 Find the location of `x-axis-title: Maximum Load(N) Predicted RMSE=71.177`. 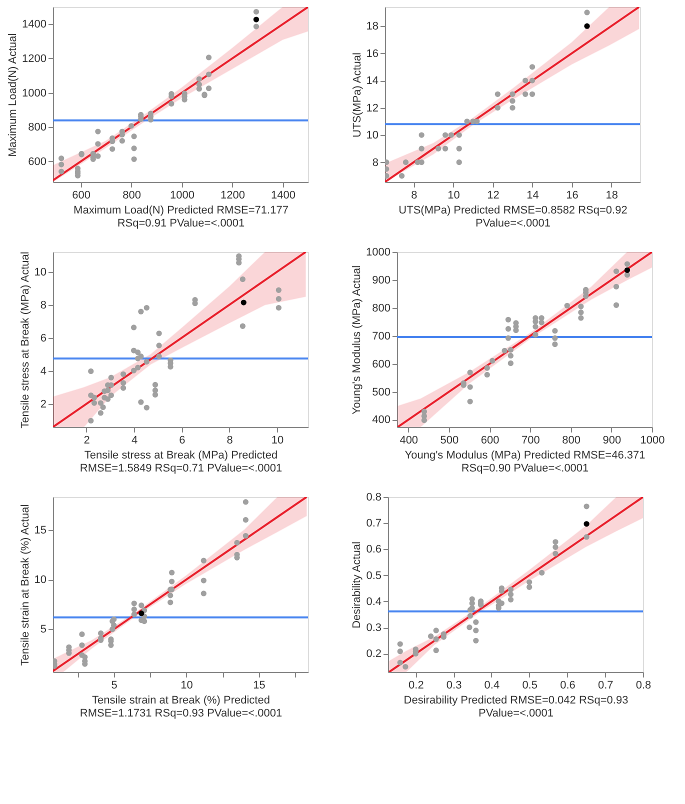

x-axis-title: Maximum Load(N) Predicted RMSE=71.177 is located at coordinates (181, 210).